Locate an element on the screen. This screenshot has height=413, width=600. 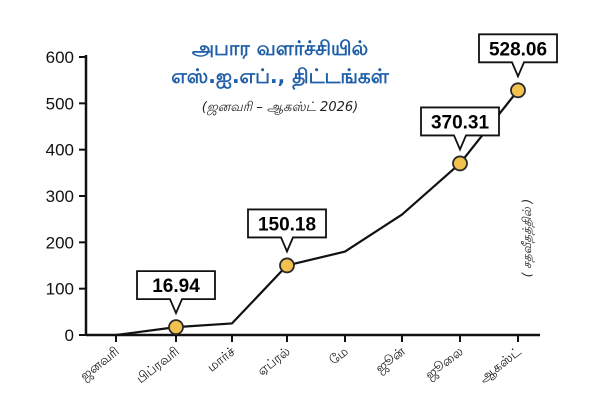
data-label: 528.06 is located at coordinates (518, 49).